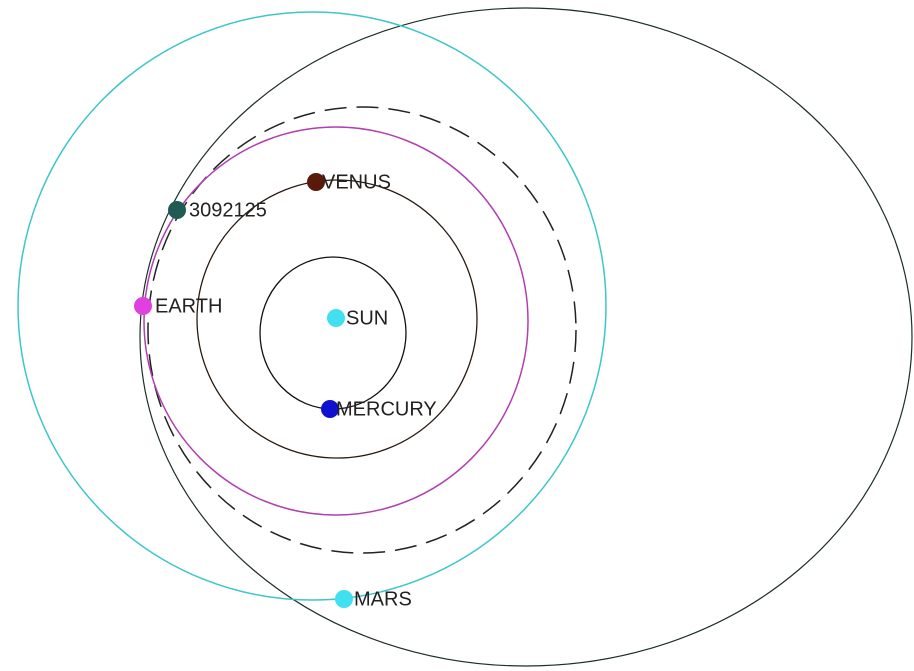  What do you see at coordinates (367, 318) in the screenshot?
I see `body-label: SUN` at bounding box center [367, 318].